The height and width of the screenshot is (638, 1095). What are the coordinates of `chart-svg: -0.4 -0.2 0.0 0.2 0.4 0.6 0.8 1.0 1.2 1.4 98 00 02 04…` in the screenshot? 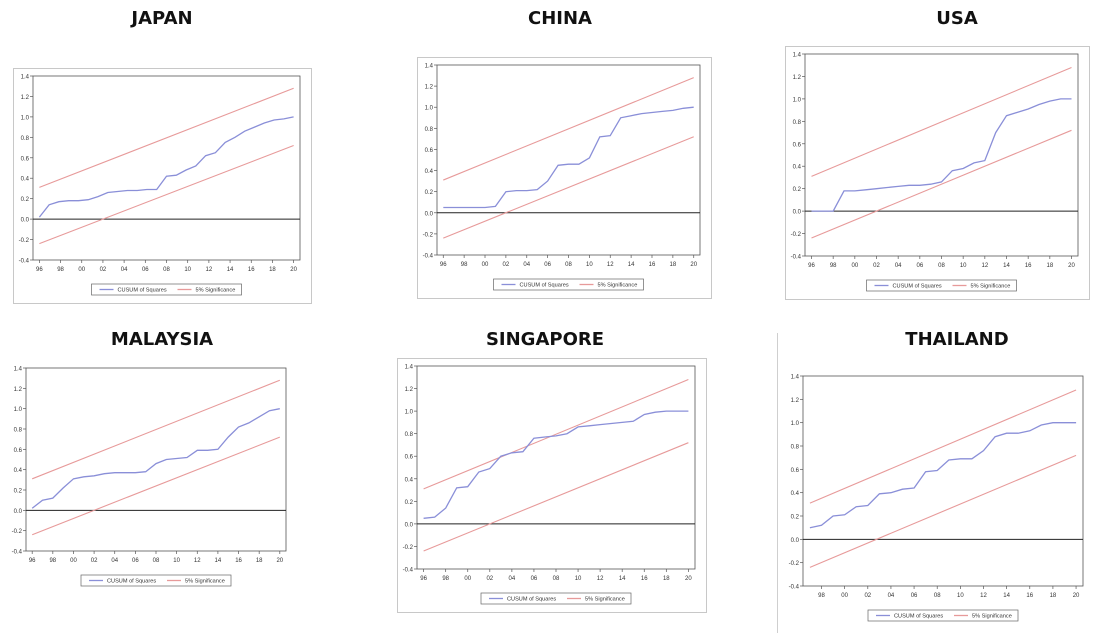 It's located at (936, 498).